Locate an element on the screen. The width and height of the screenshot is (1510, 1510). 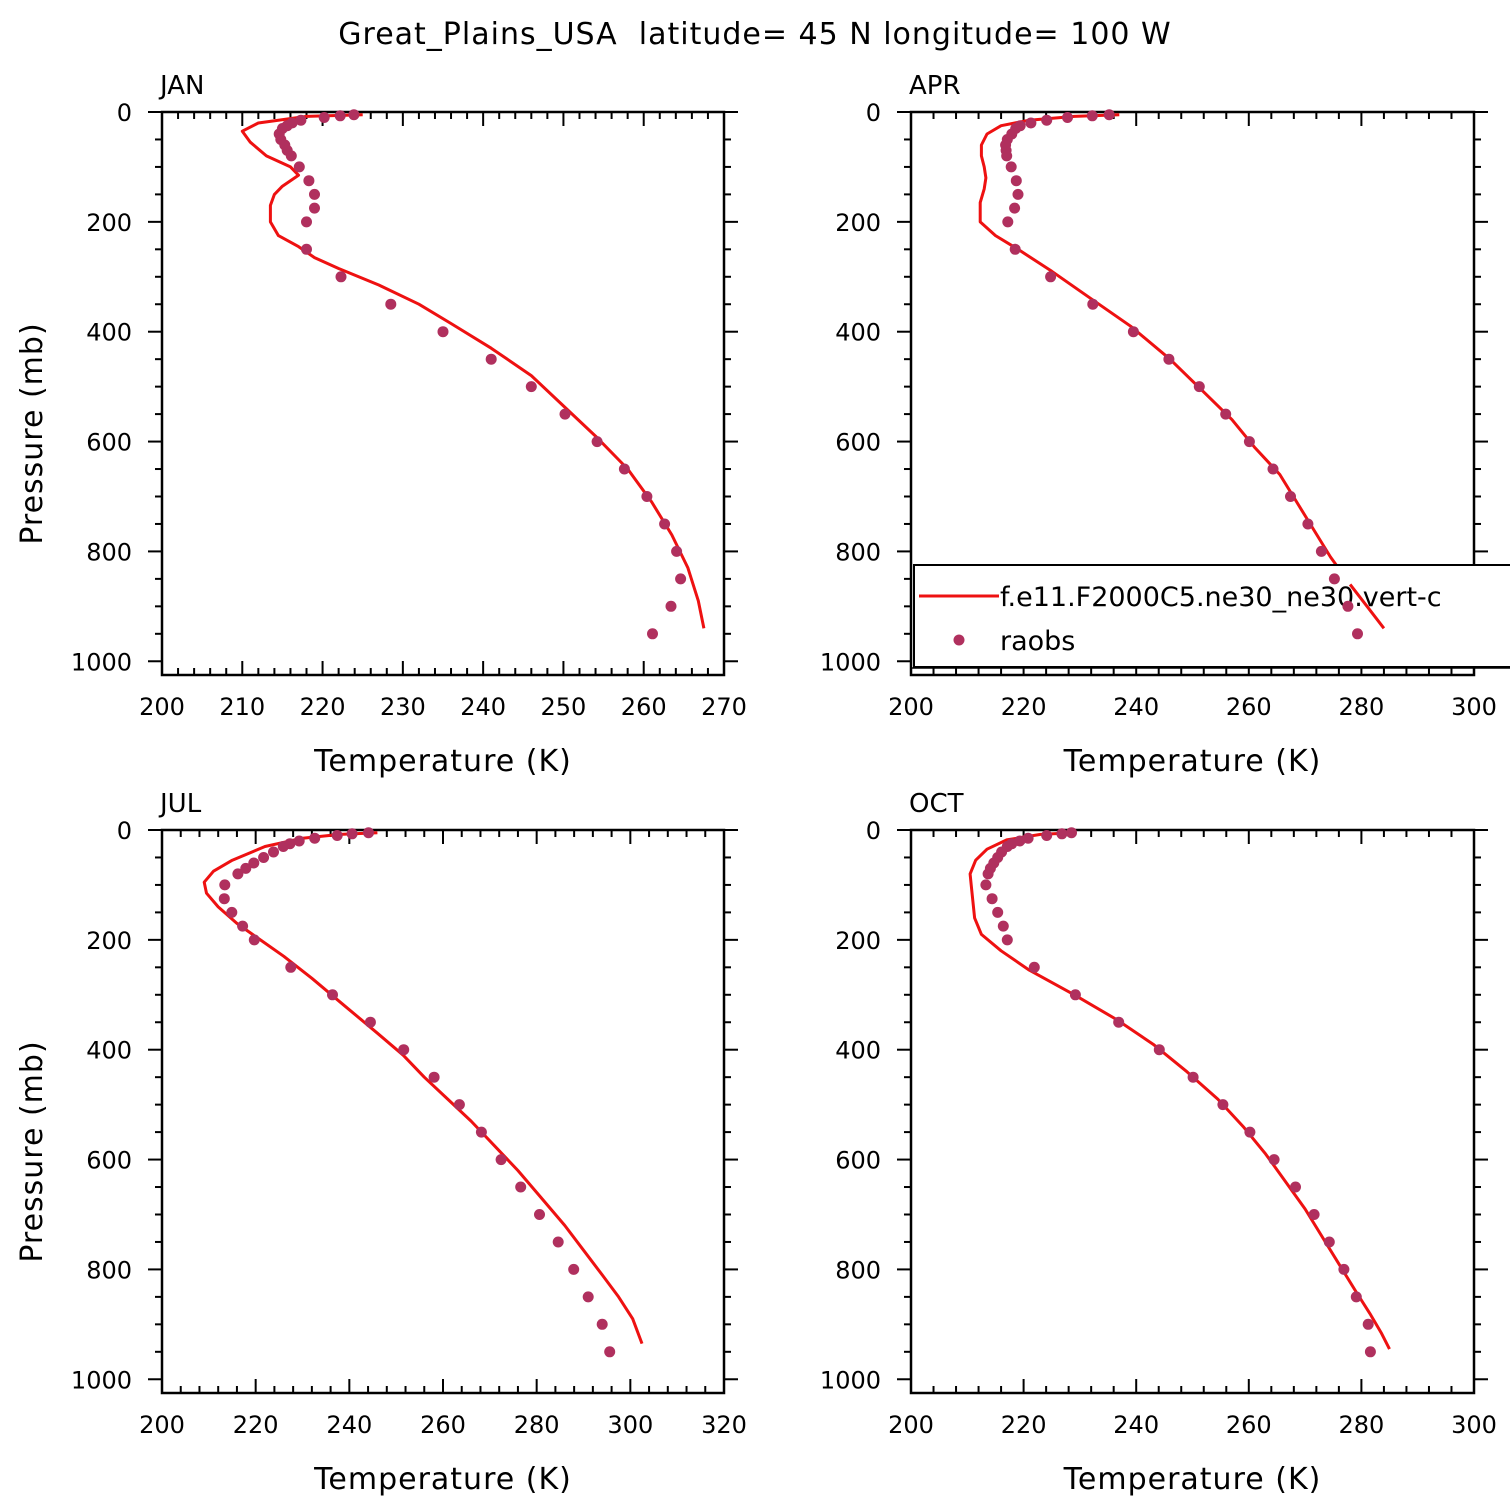
x-tick-label: 230 is located at coordinates (403, 707).